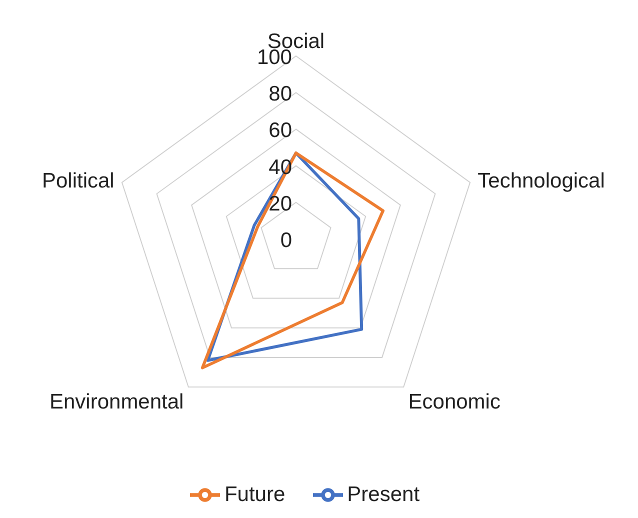 The width and height of the screenshot is (638, 518). What do you see at coordinates (454, 402) in the screenshot?
I see `spoke-label: Economic` at bounding box center [454, 402].